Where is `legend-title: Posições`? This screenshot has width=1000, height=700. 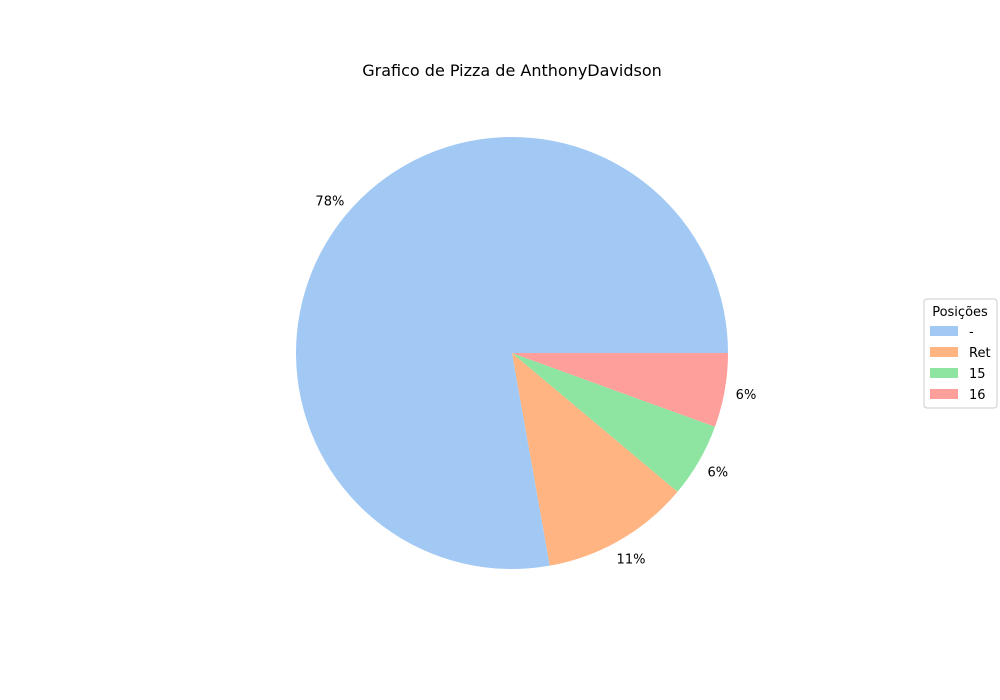 legend-title: Posições is located at coordinates (960, 312).